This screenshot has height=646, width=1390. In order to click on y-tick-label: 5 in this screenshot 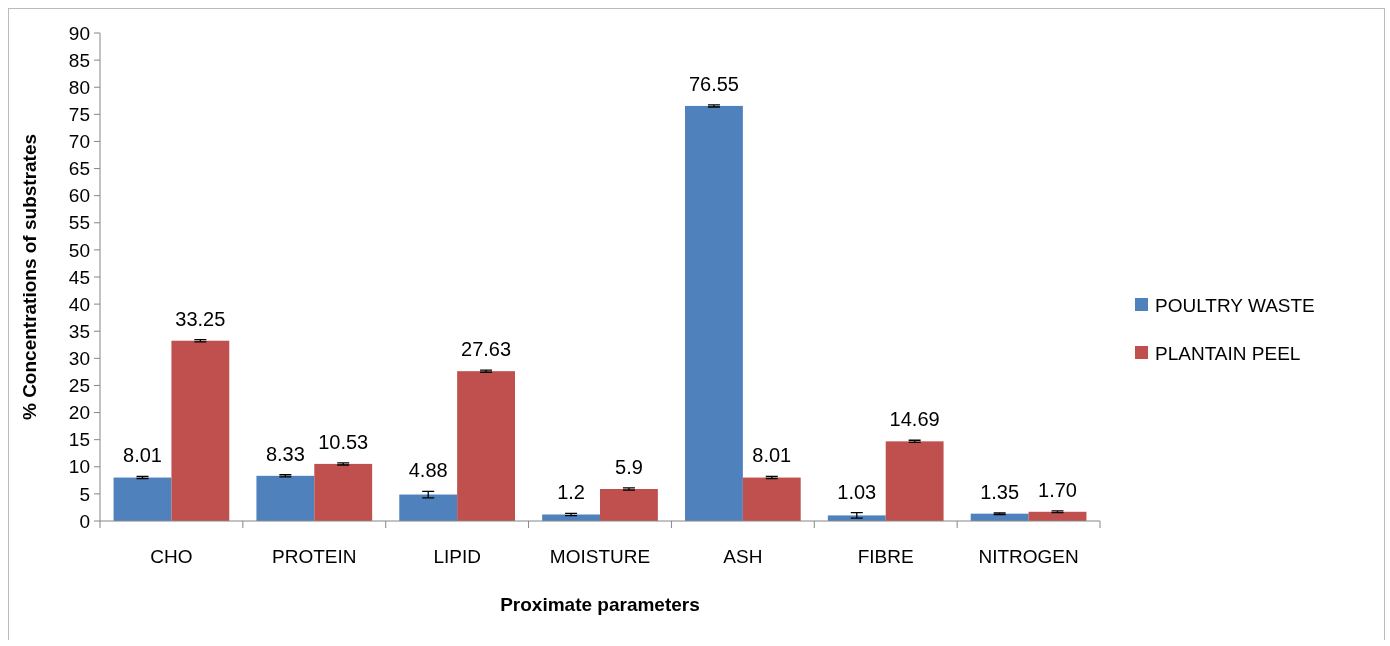, I will do `click(84, 494)`.